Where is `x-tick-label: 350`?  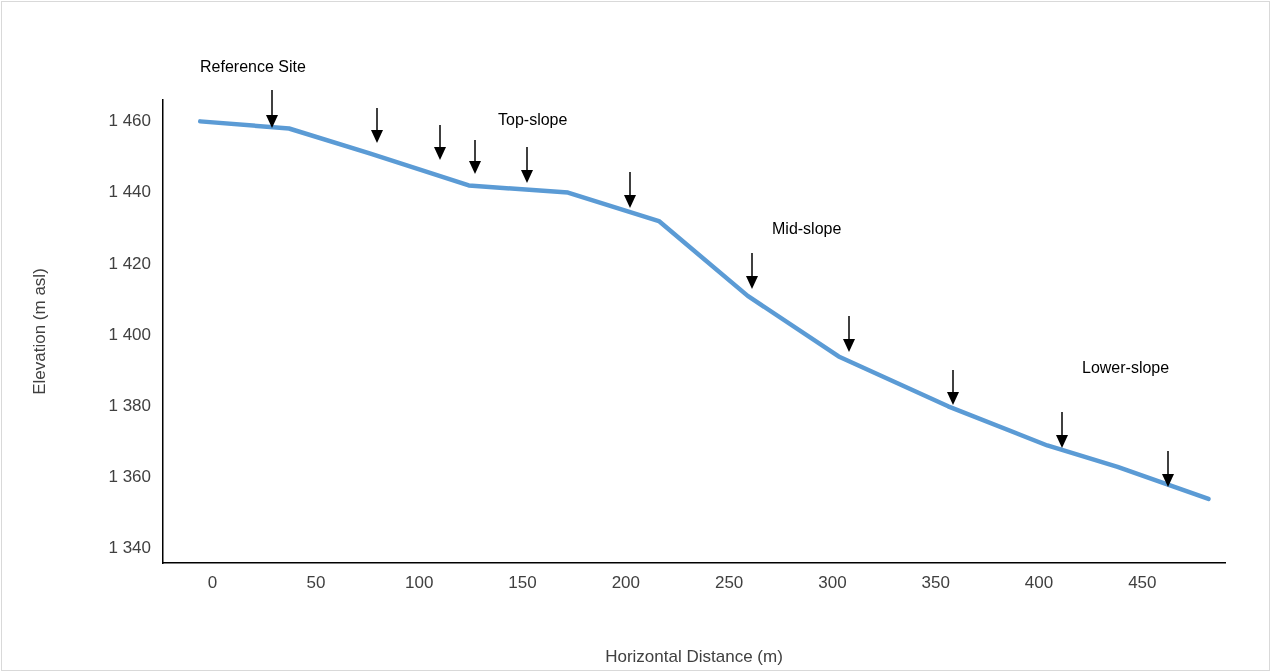 x-tick-label: 350 is located at coordinates (935, 582).